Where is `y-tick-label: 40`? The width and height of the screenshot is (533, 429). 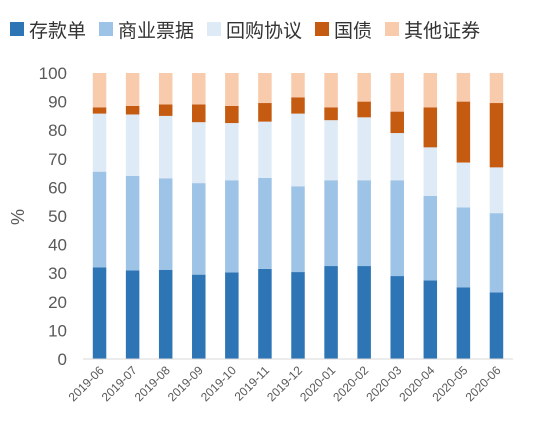
y-tick-label: 40 is located at coordinates (57, 245).